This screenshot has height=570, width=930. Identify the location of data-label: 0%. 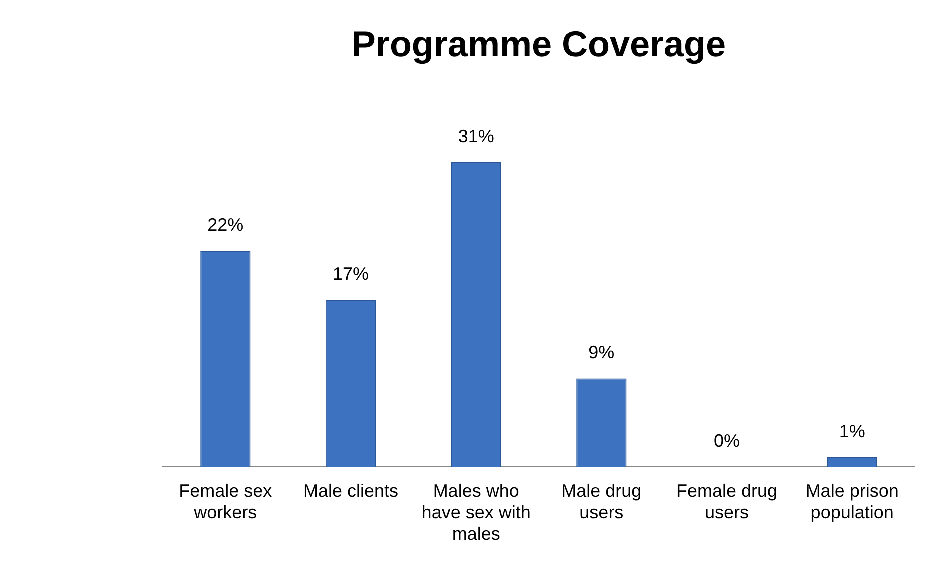
(727, 441).